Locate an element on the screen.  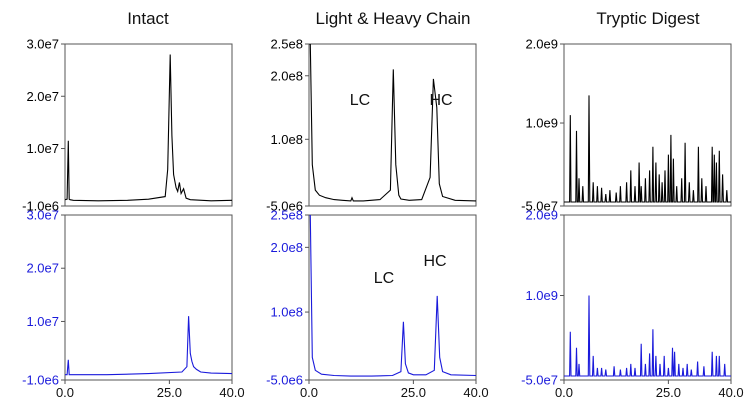
panel-top: 3.0e7 2.0e7 1.0e7 -1.0e6 is located at coordinates (127, 125).